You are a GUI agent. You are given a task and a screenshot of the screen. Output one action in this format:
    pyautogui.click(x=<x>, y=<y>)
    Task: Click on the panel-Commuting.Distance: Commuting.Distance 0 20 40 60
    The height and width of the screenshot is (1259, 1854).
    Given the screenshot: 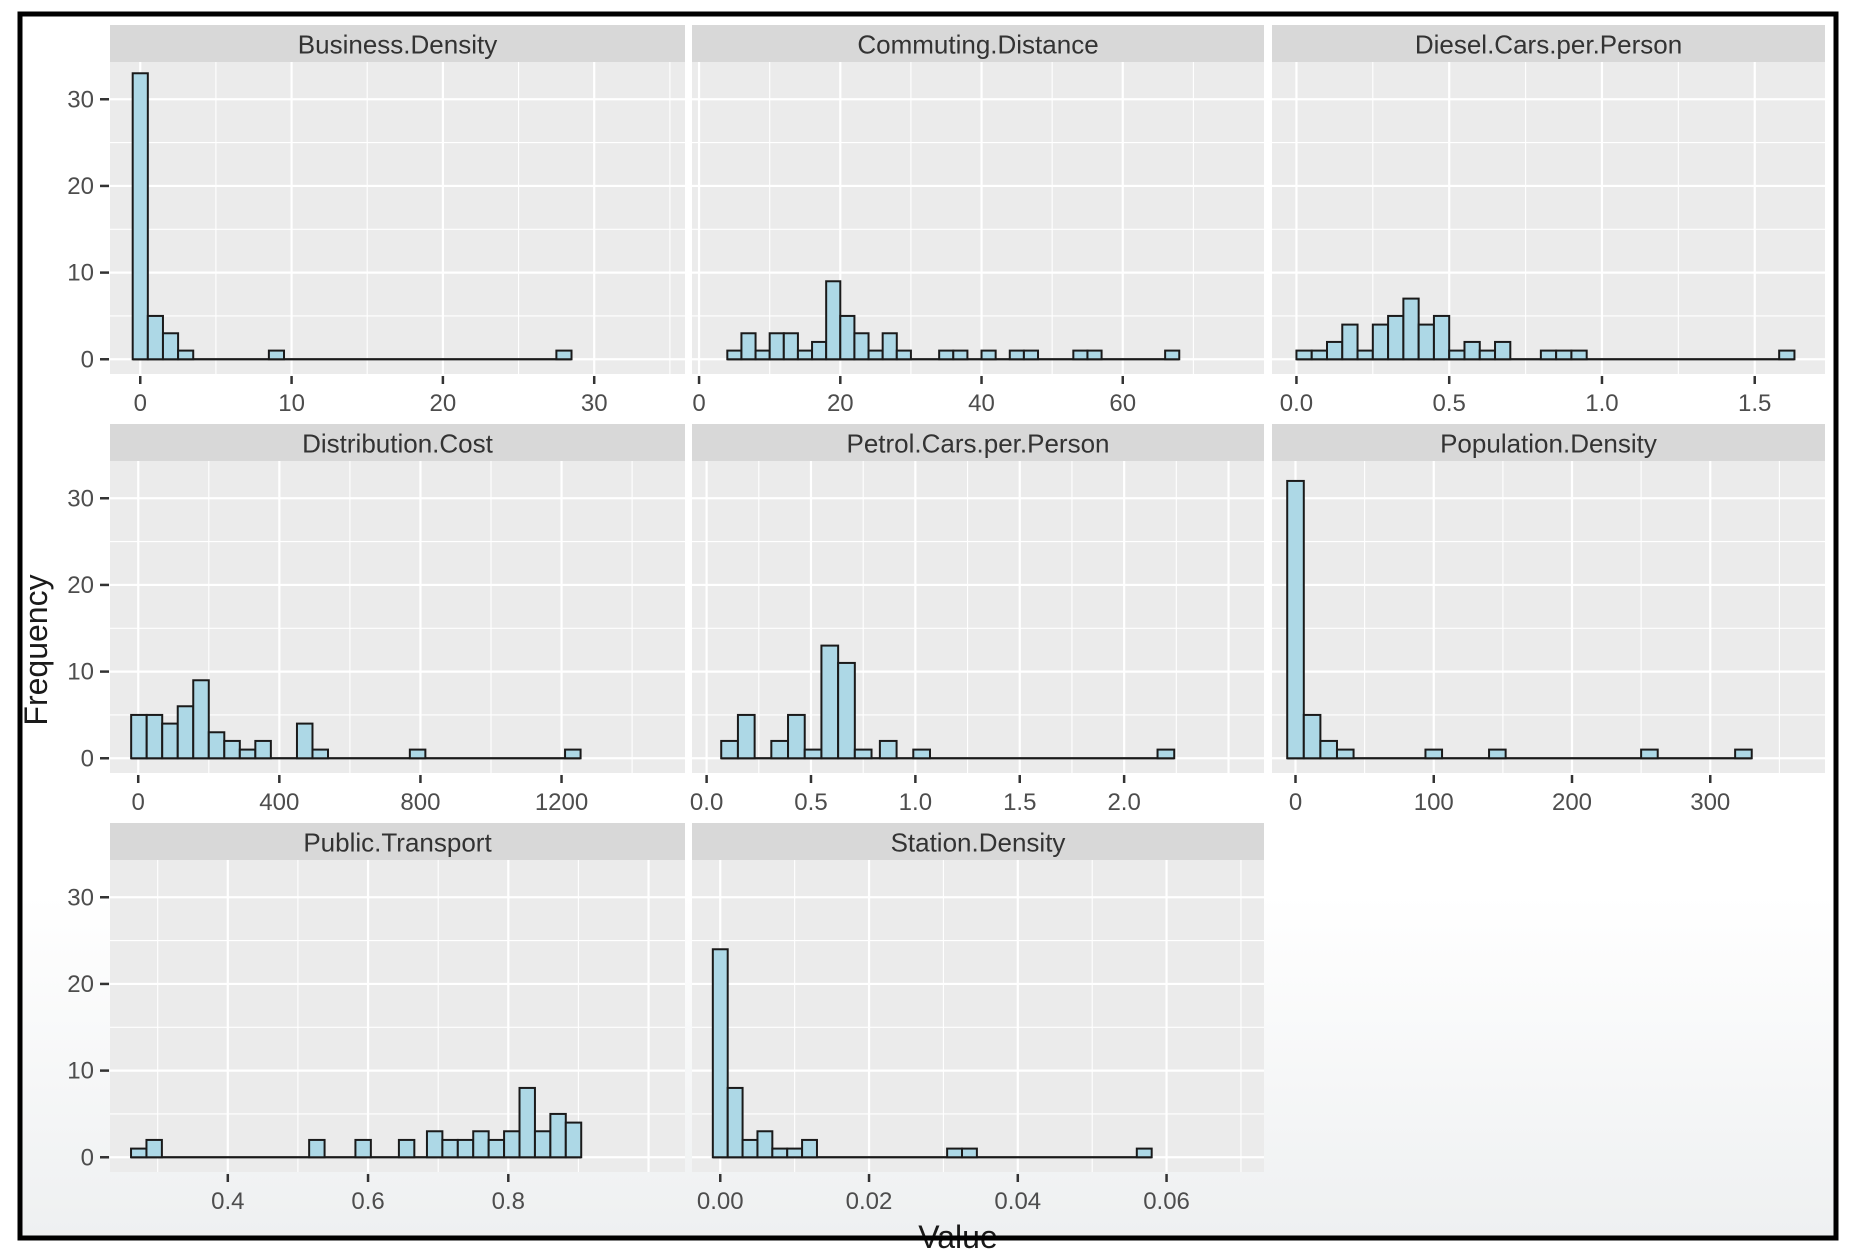 What is the action you would take?
    pyautogui.click(x=978, y=221)
    